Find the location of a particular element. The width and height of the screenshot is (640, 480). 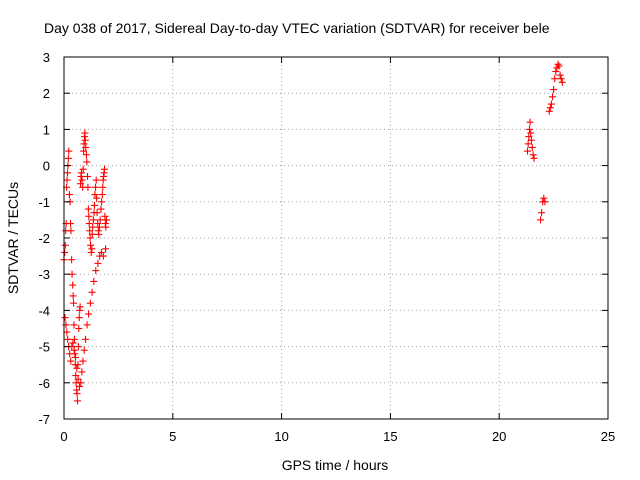

x-tick-label: 10 is located at coordinates (281, 436).